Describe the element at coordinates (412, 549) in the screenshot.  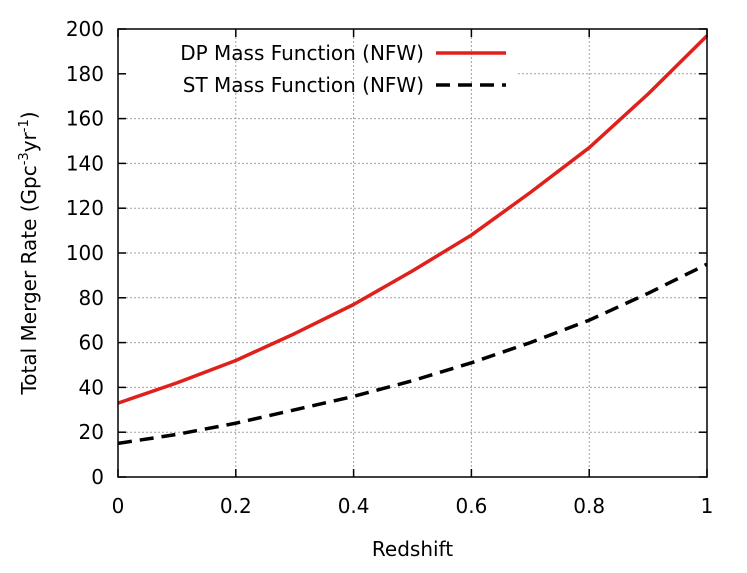
I see `x-axis-label: Redshift` at that location.